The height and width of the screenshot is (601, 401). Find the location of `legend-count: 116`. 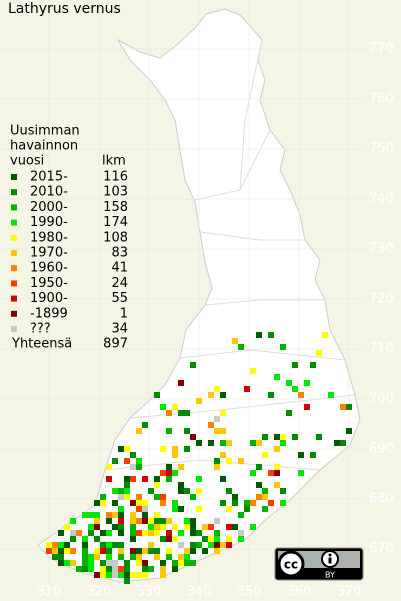

legend-count: 116 is located at coordinates (115, 177).